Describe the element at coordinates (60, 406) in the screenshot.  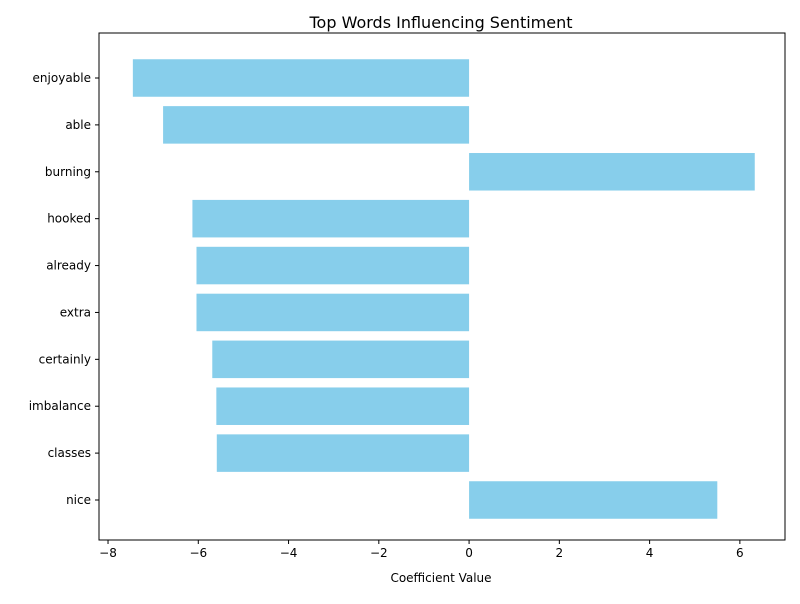
I see `y-tick-label: imbalance` at that location.